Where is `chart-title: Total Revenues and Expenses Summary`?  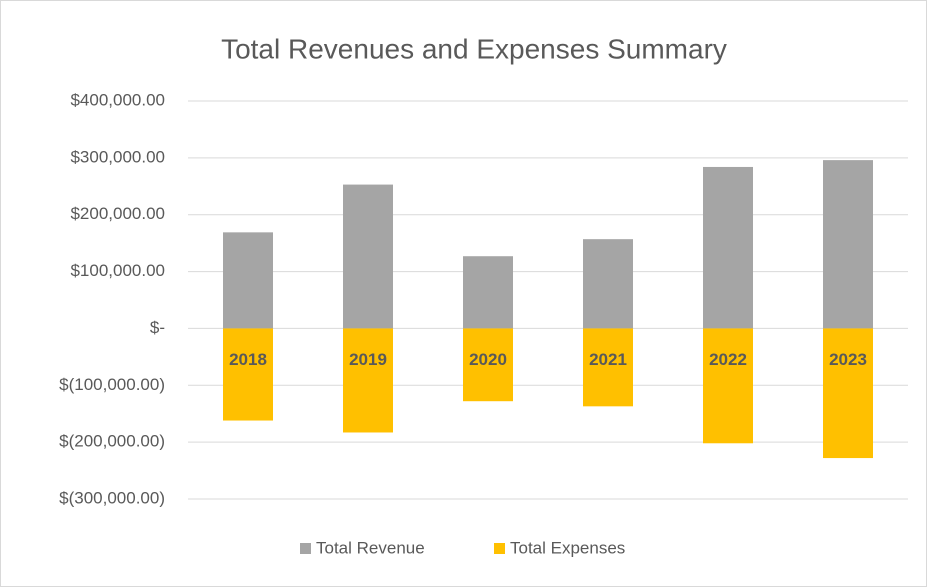 chart-title: Total Revenues and Expenses Summary is located at coordinates (474, 48).